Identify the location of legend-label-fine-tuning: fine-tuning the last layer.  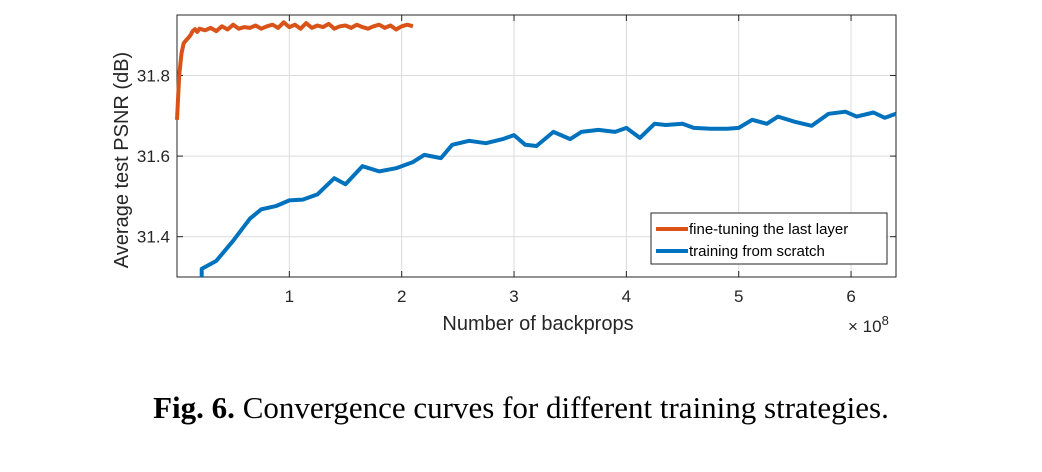
(768, 229).